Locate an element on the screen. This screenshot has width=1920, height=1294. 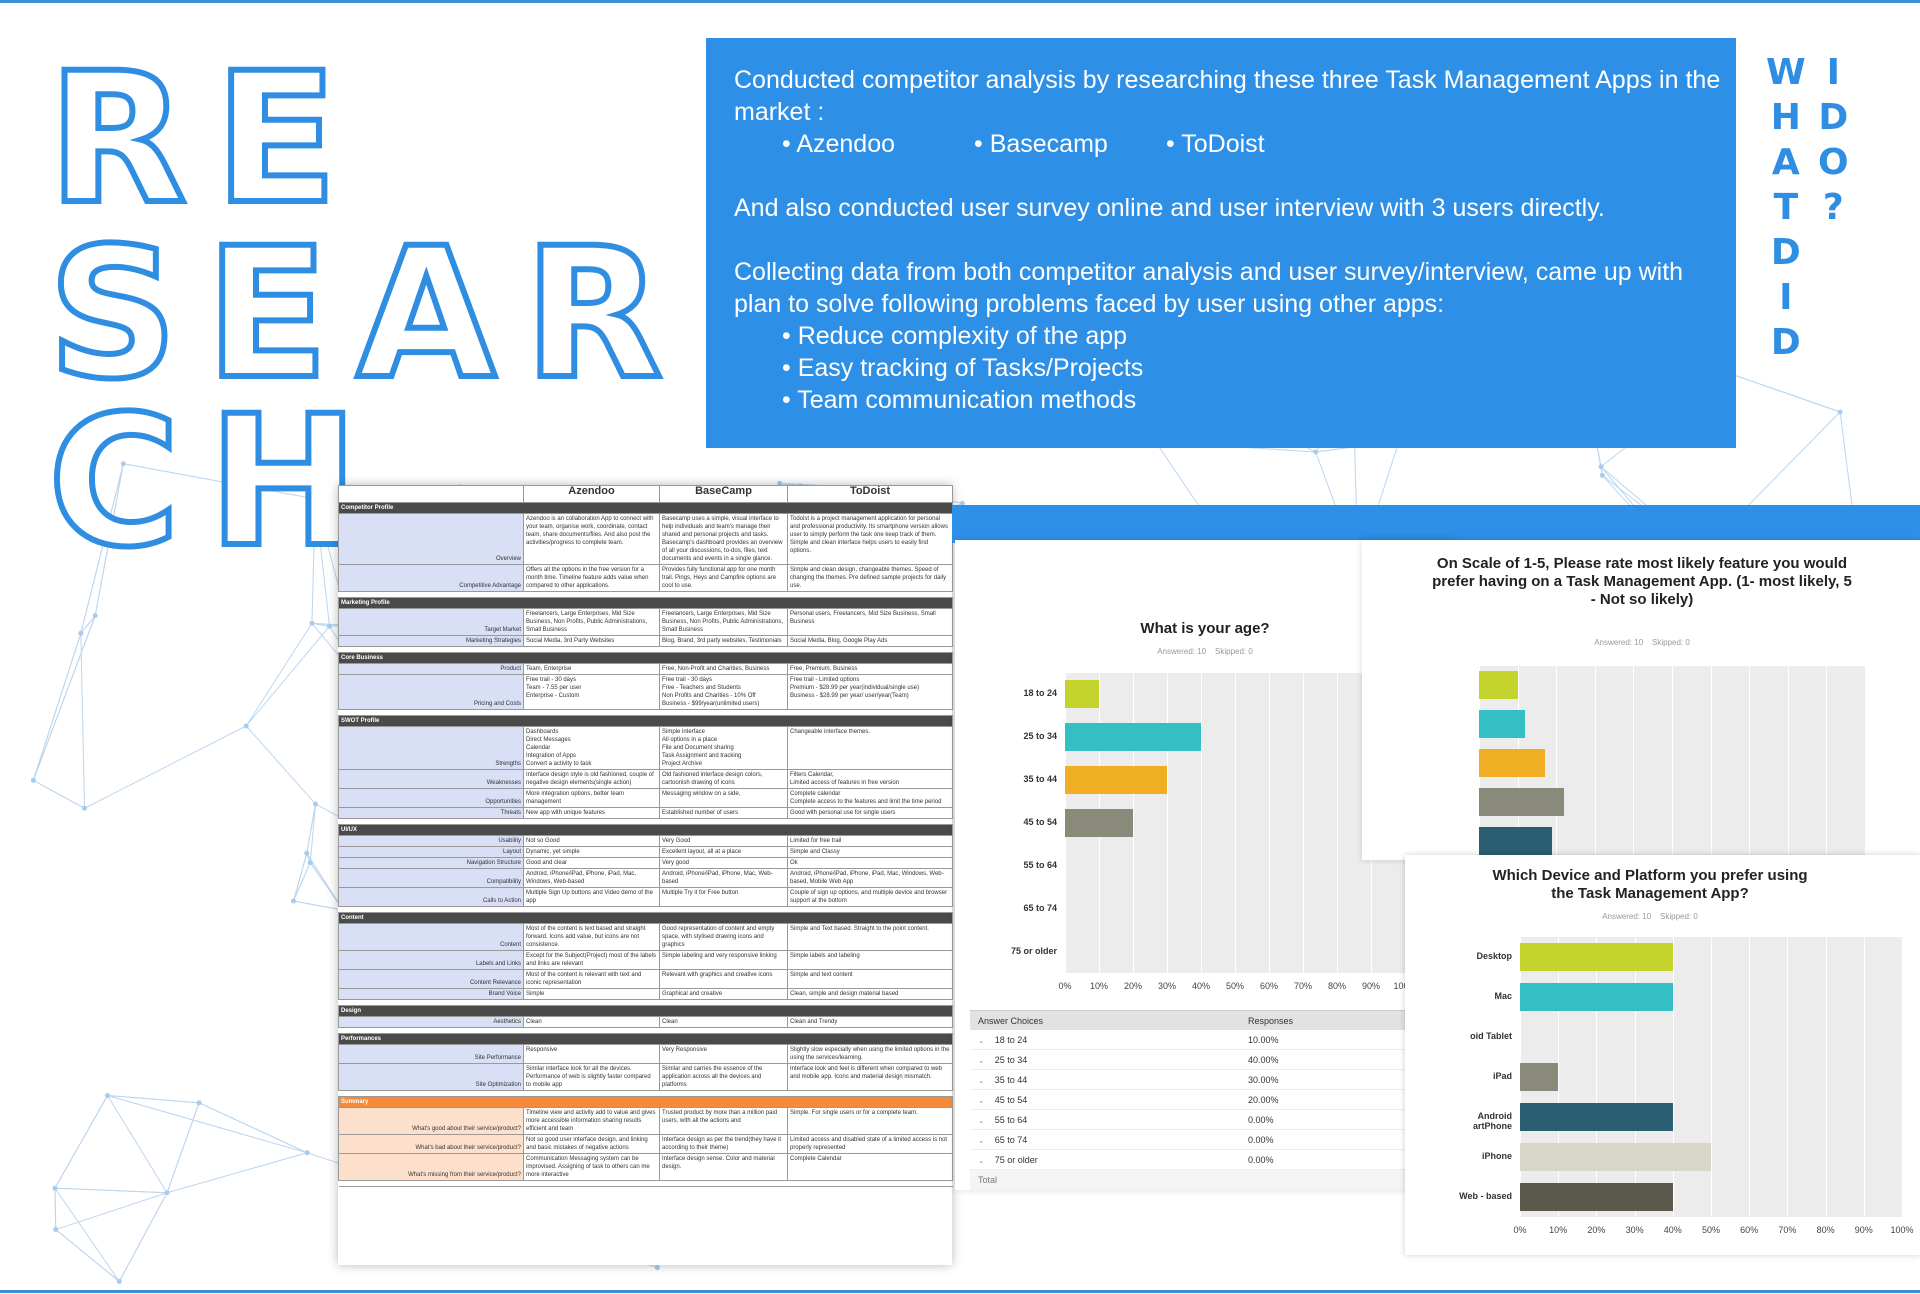
tick-label: 90% is located at coordinates (1863, 1230).